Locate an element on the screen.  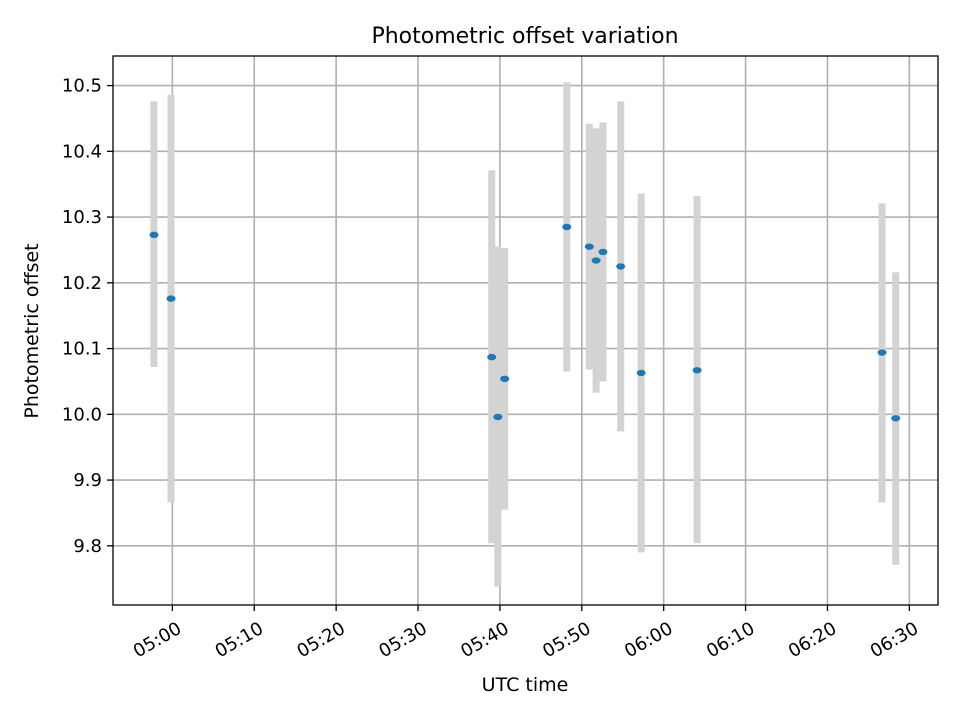
y-tick-label: 9.9 is located at coordinates (87, 480).